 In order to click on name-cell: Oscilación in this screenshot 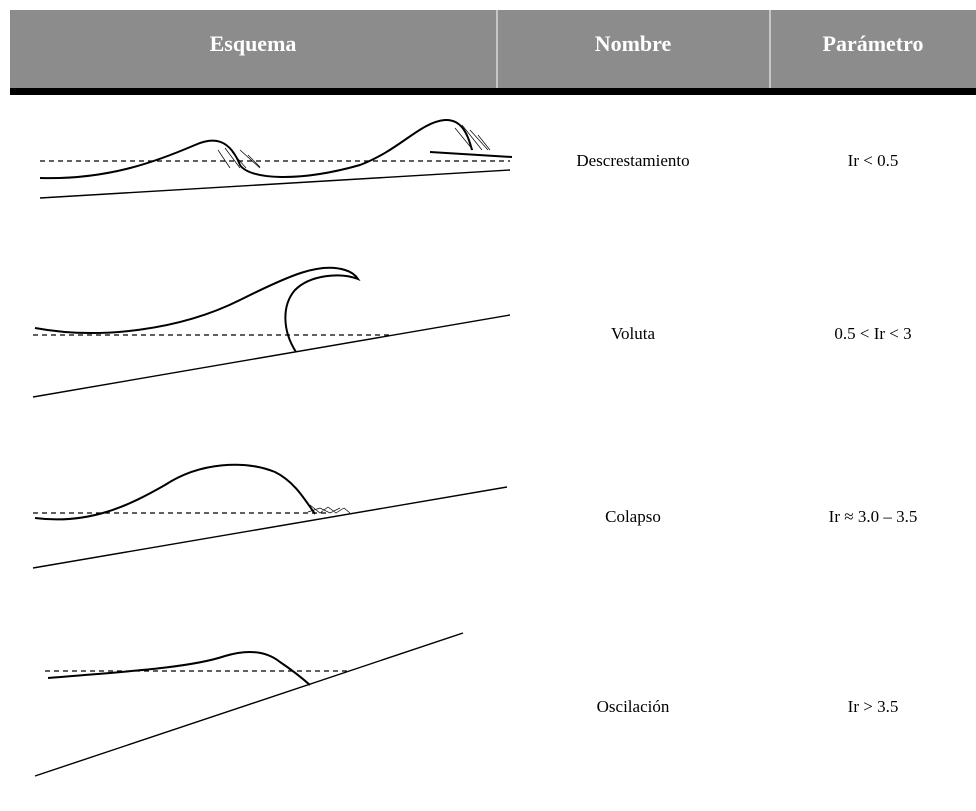, I will do `click(633, 706)`.